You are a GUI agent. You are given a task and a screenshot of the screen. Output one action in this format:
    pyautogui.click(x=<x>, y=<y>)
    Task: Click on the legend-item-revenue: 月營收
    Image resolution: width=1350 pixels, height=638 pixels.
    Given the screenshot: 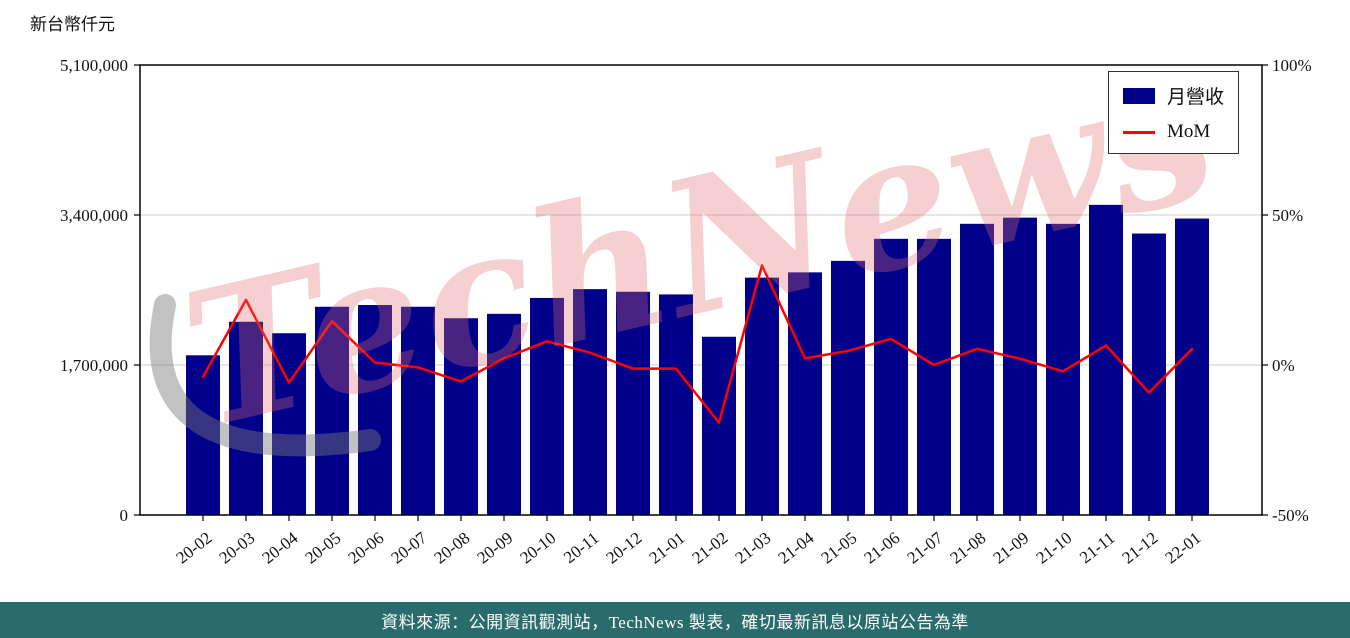 What is the action you would take?
    pyautogui.click(x=1173, y=95)
    